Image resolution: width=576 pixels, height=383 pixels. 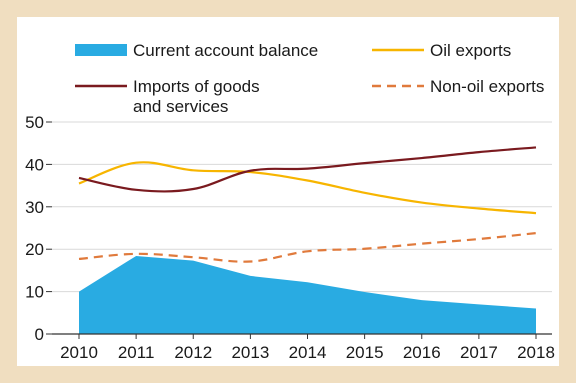 I want to click on legend-label-imports-of-goods-and-services: Imports of goods, so click(x=196, y=86).